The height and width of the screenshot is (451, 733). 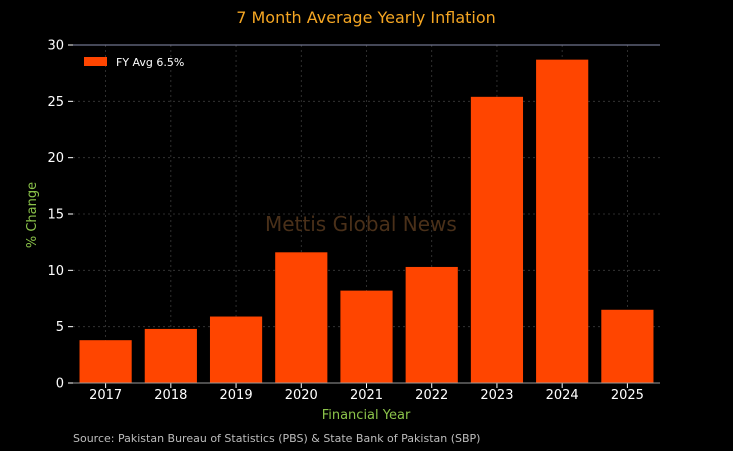 What do you see at coordinates (95, 61) in the screenshot?
I see `legend-swatch` at bounding box center [95, 61].